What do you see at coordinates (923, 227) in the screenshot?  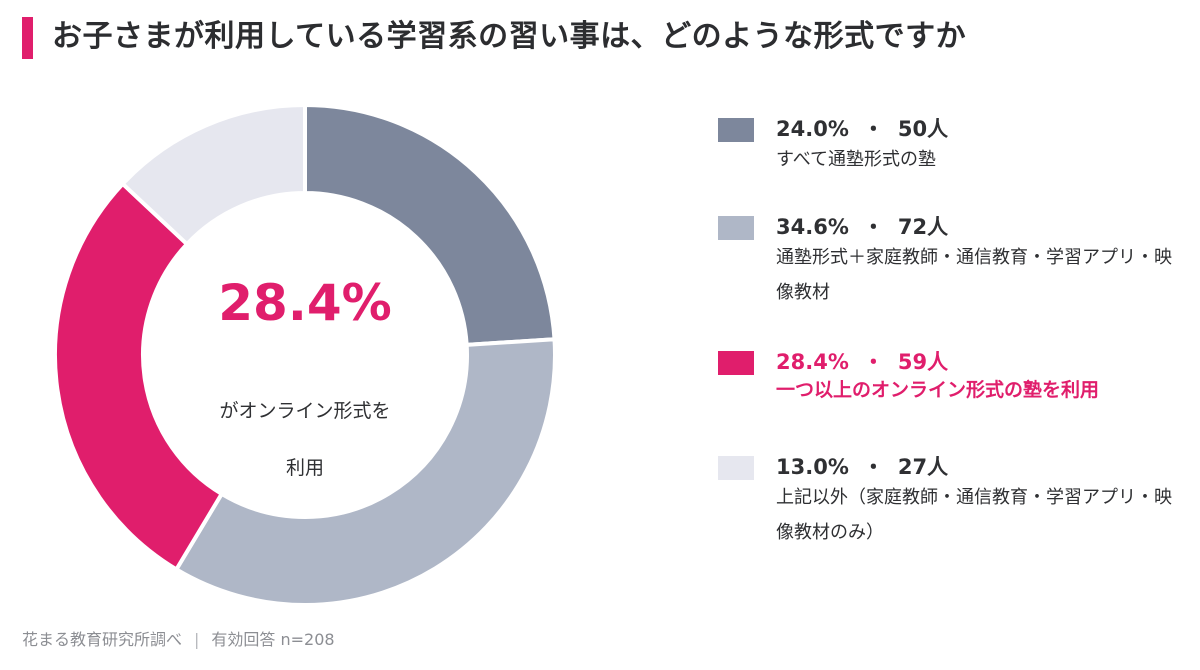 I see `legend-count: 72人` at bounding box center [923, 227].